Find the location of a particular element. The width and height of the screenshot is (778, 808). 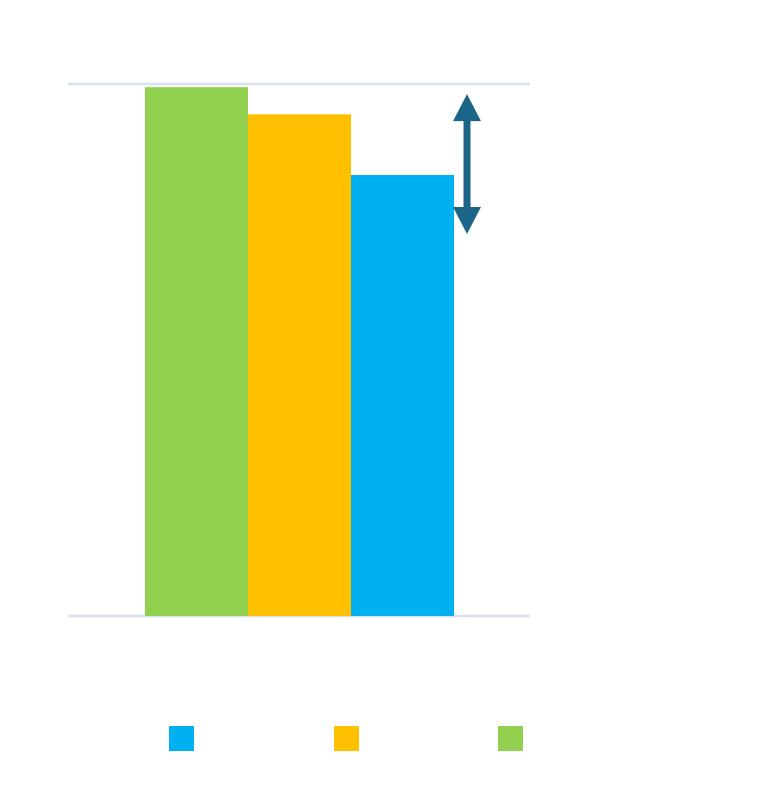

chart-legend is located at coordinates (346, 738).